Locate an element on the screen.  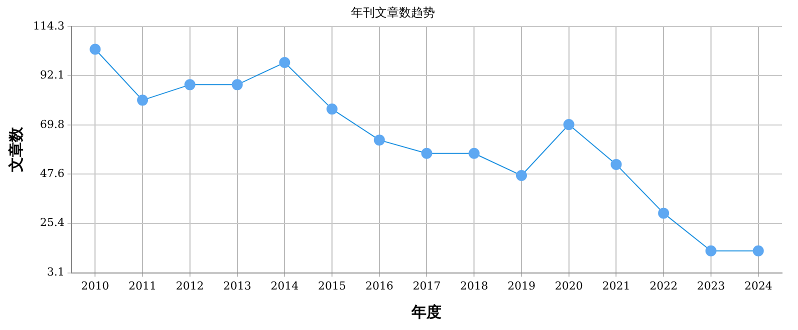
x-tick-label: 2023 is located at coordinates (710, 285).